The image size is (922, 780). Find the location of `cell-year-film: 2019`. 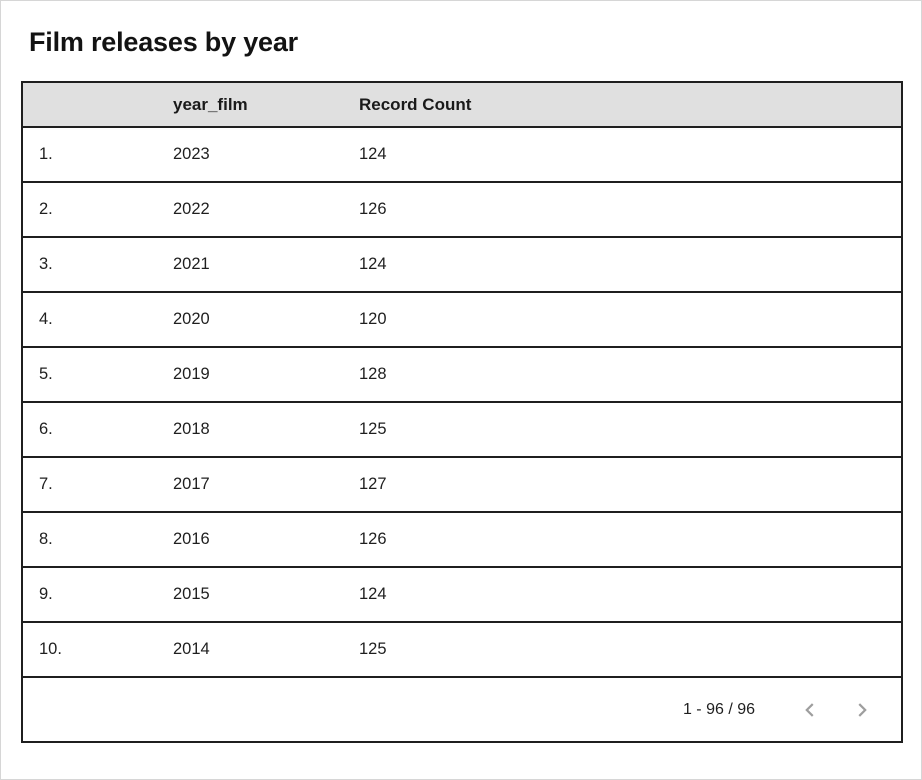

cell-year-film: 2019 is located at coordinates (250, 375).